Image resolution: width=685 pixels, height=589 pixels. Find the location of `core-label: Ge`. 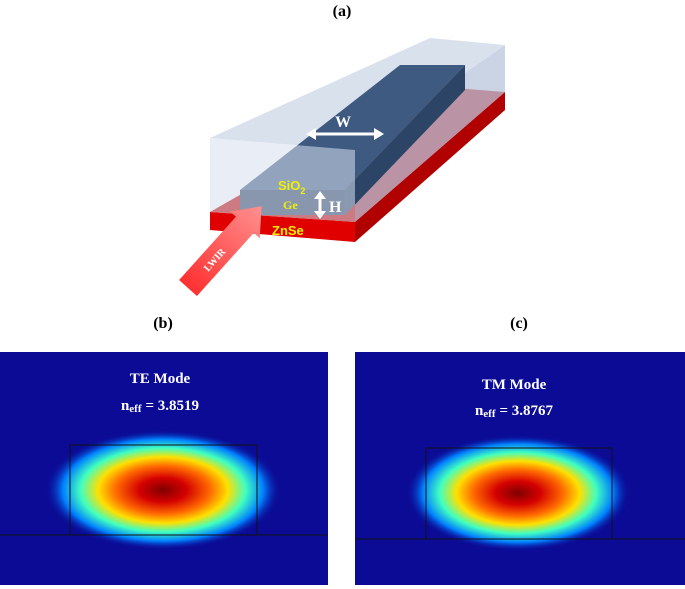

core-label: Ge is located at coordinates (290, 205).